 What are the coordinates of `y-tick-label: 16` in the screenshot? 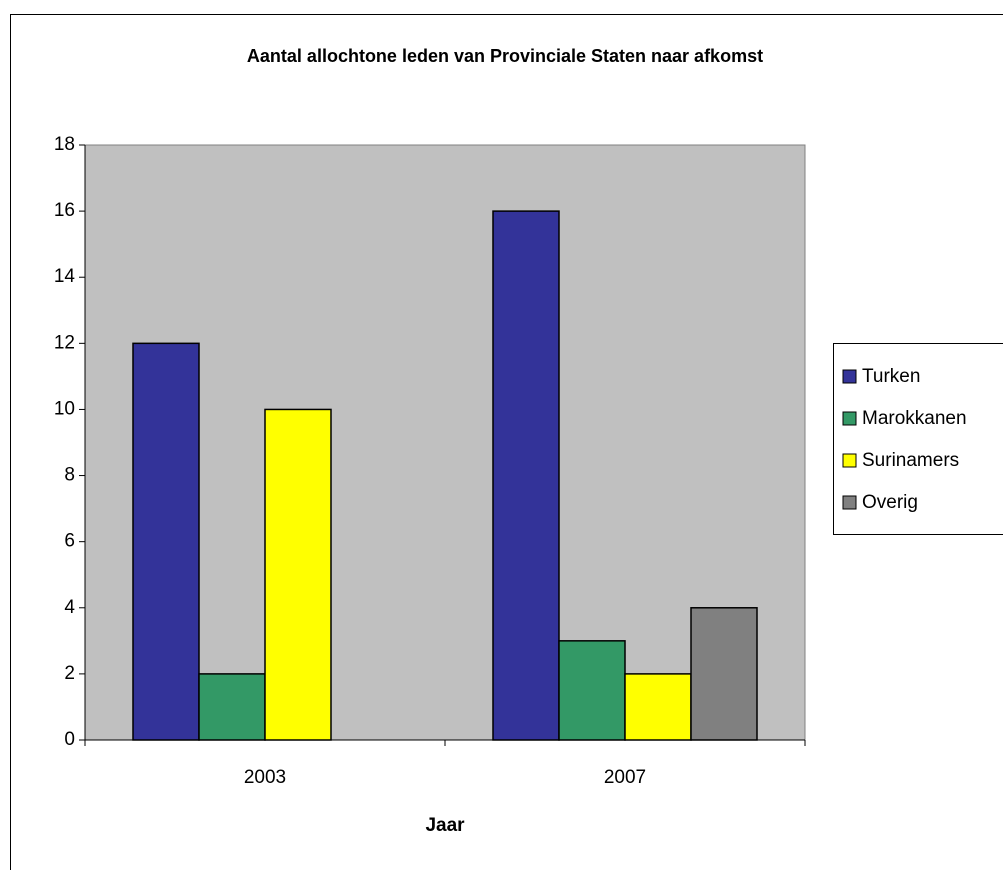 It's located at (64, 210).